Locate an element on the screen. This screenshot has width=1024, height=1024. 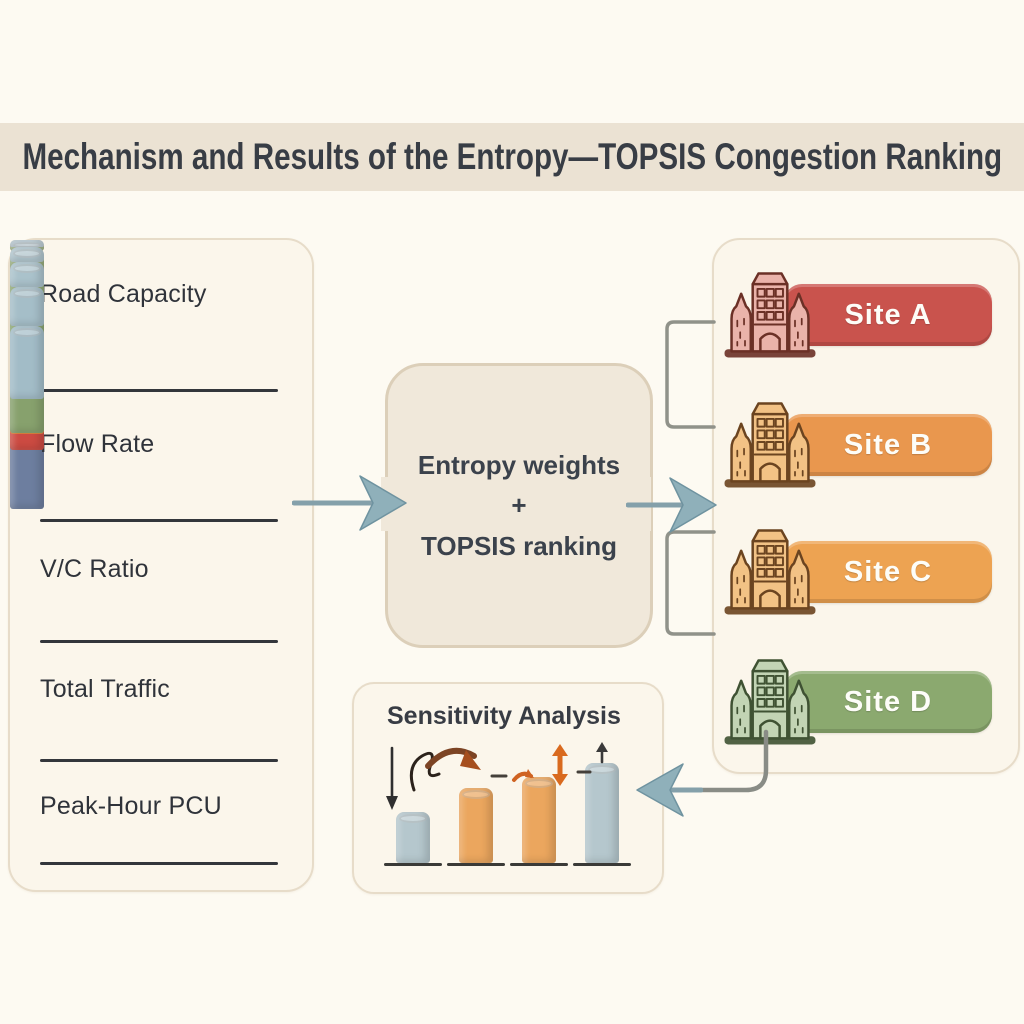
chart-title: Road Capacity is located at coordinates (123, 294).